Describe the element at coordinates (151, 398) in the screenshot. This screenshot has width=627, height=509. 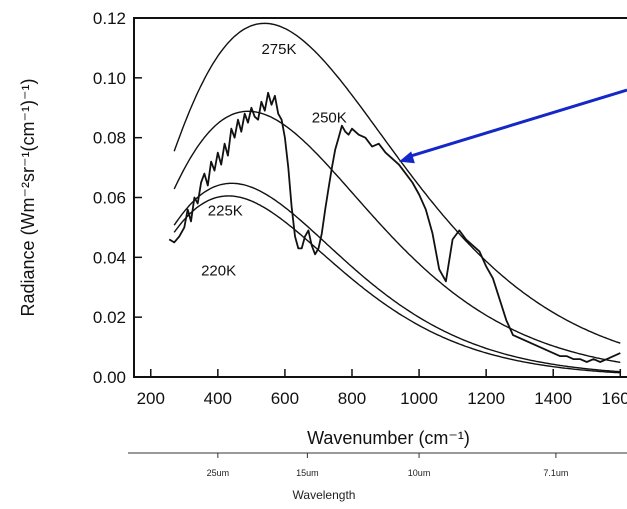
I see `x-tick-label: 200` at that location.